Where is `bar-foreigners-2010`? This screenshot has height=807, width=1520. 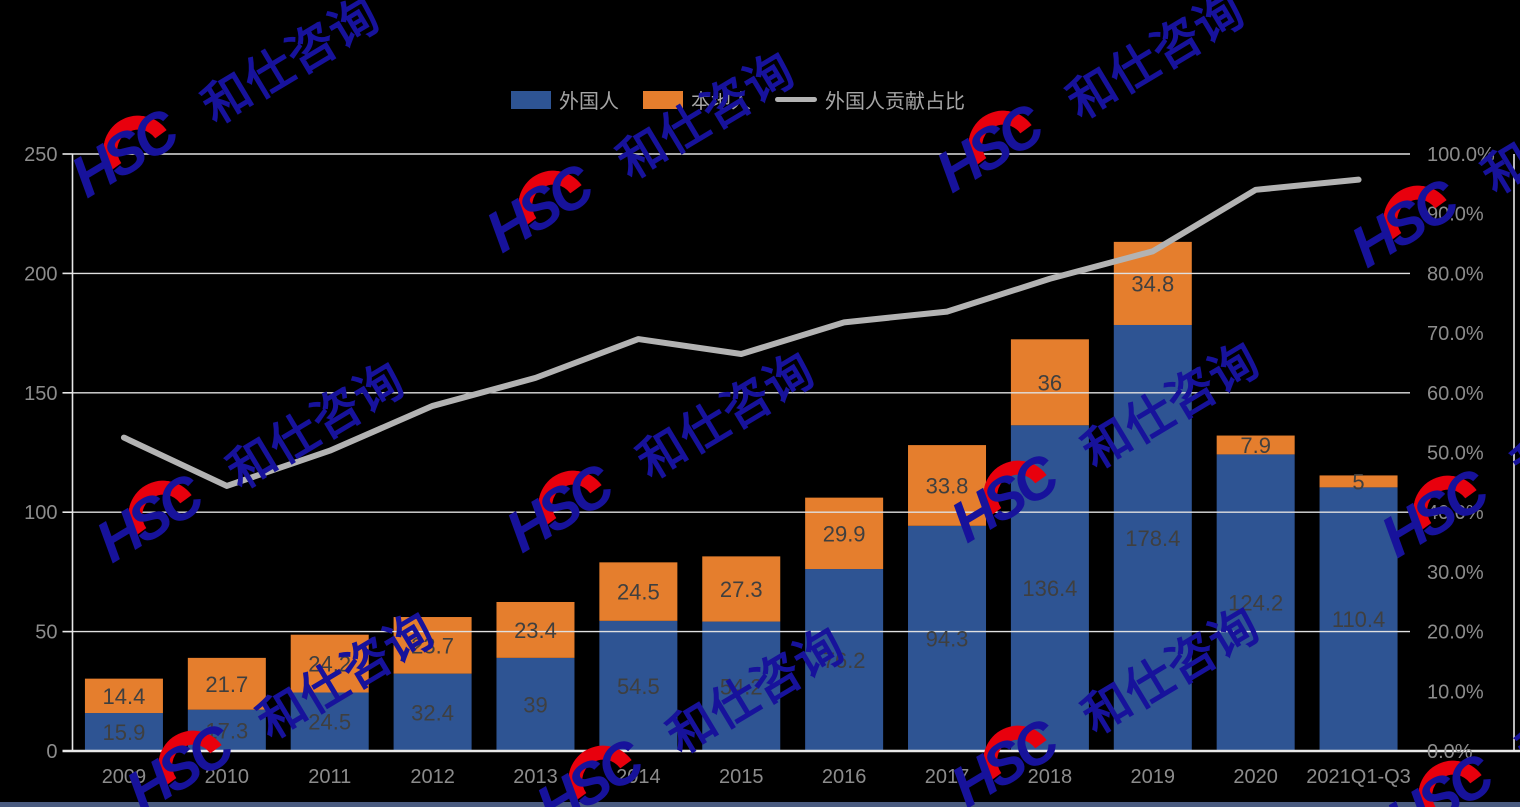
bar-foreigners-2010 is located at coordinates (226, 730).